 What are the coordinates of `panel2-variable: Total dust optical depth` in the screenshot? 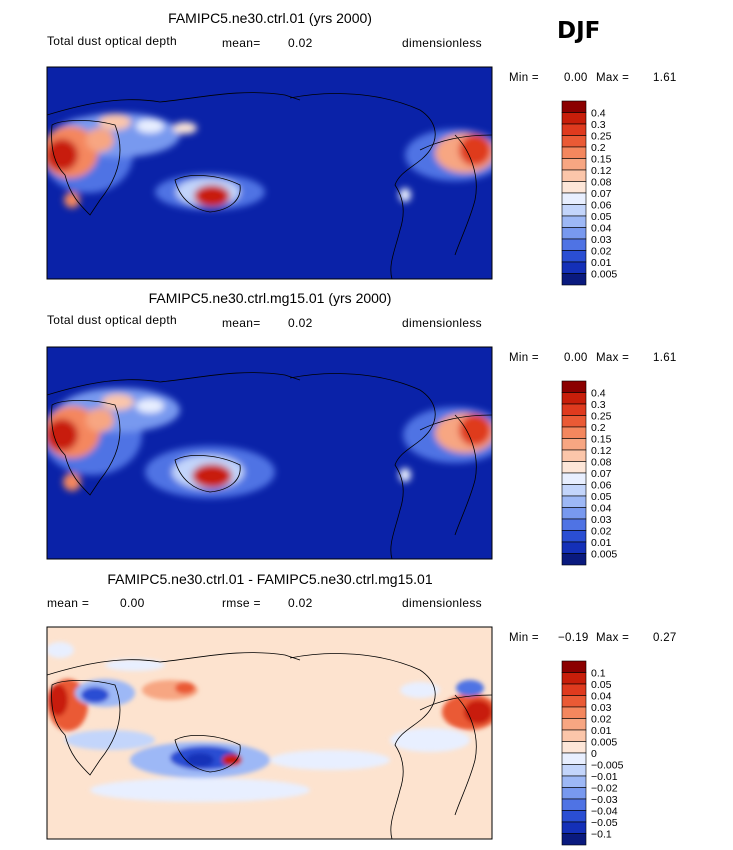 It's located at (112, 320).